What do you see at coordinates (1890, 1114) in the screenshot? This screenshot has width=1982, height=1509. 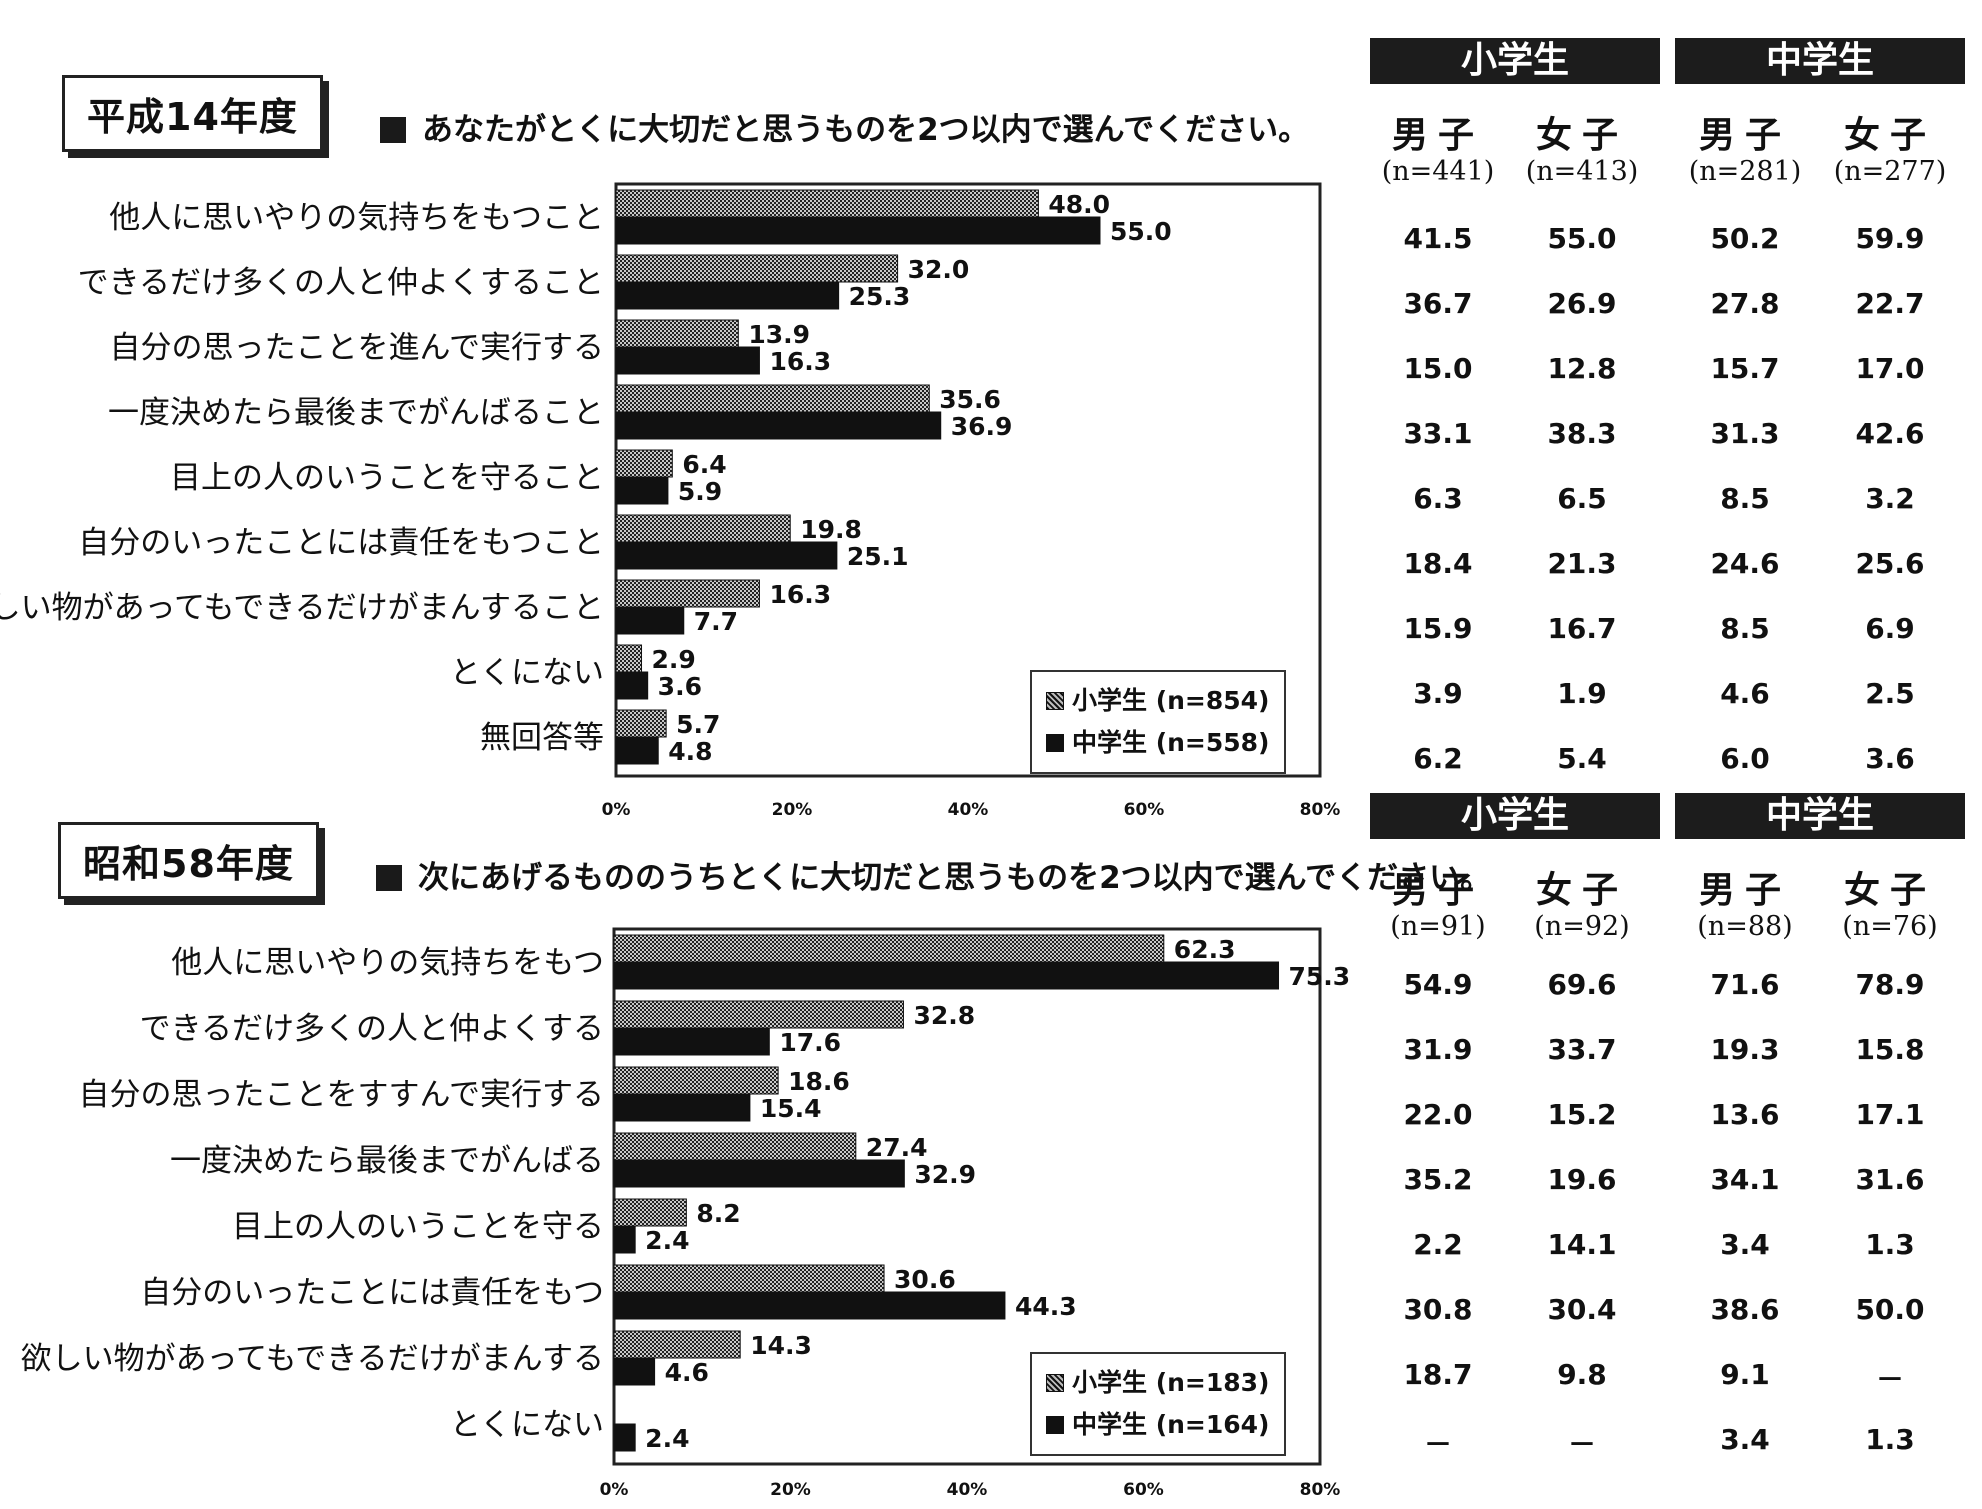 I see `table-cell: 17.1` at bounding box center [1890, 1114].